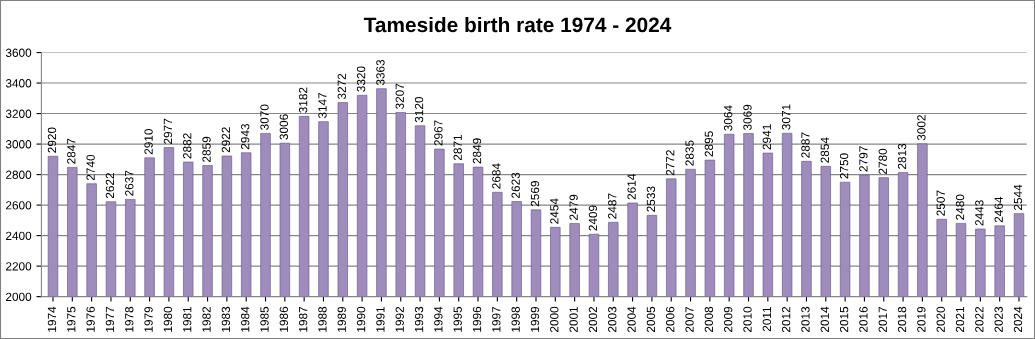  What do you see at coordinates (554, 211) in the screenshot?
I see `data-label: 2454` at bounding box center [554, 211].